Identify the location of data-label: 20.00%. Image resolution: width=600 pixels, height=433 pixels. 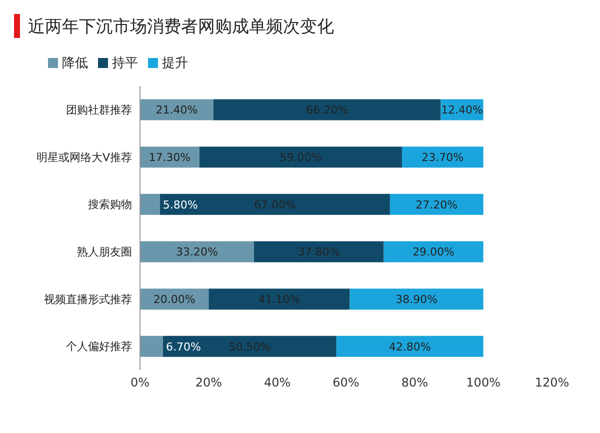
(174, 299).